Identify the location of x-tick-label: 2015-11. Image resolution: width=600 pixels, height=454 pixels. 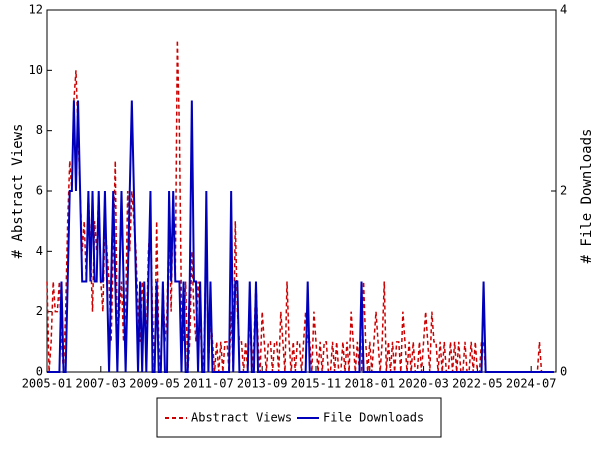
(316, 384).